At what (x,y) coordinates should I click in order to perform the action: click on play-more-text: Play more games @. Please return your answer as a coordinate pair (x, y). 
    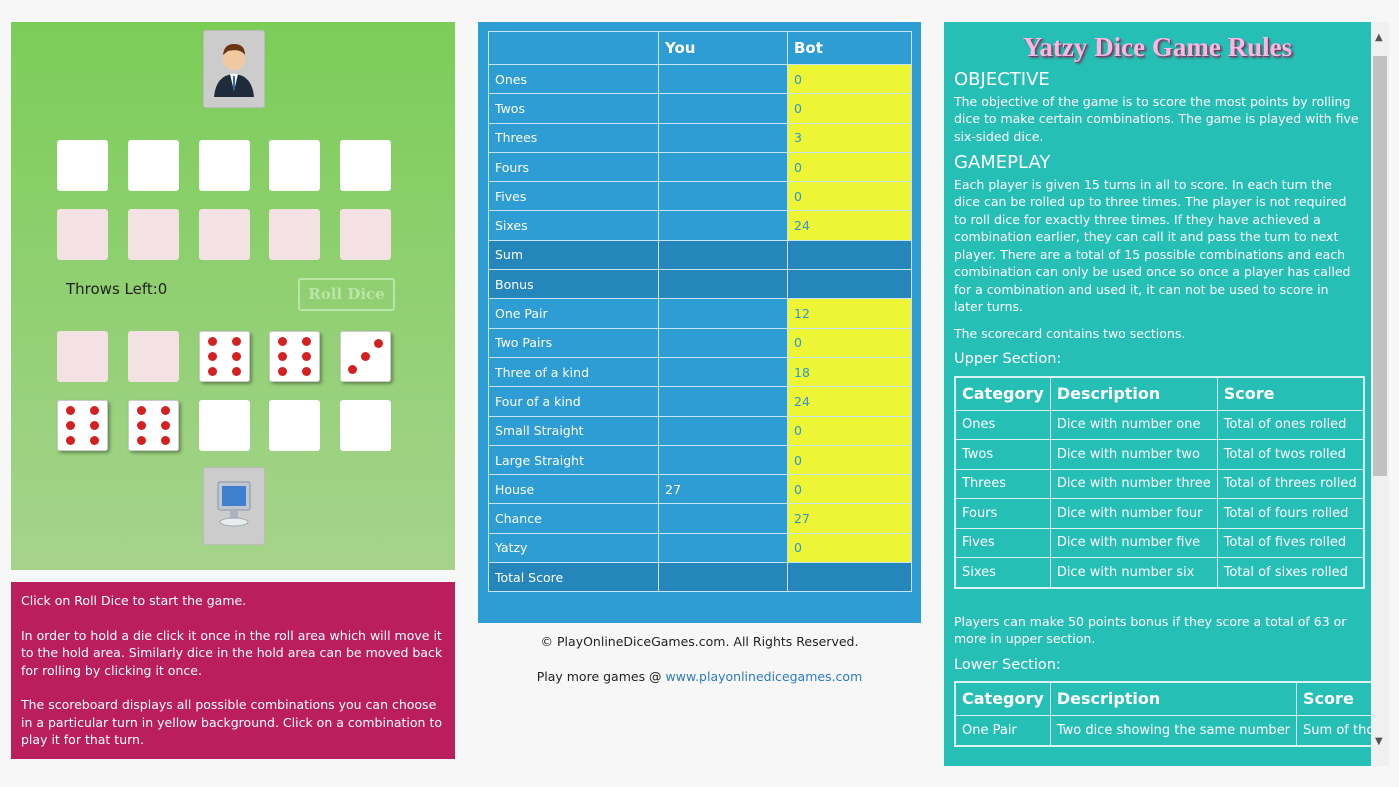
    Looking at the image, I should click on (599, 676).